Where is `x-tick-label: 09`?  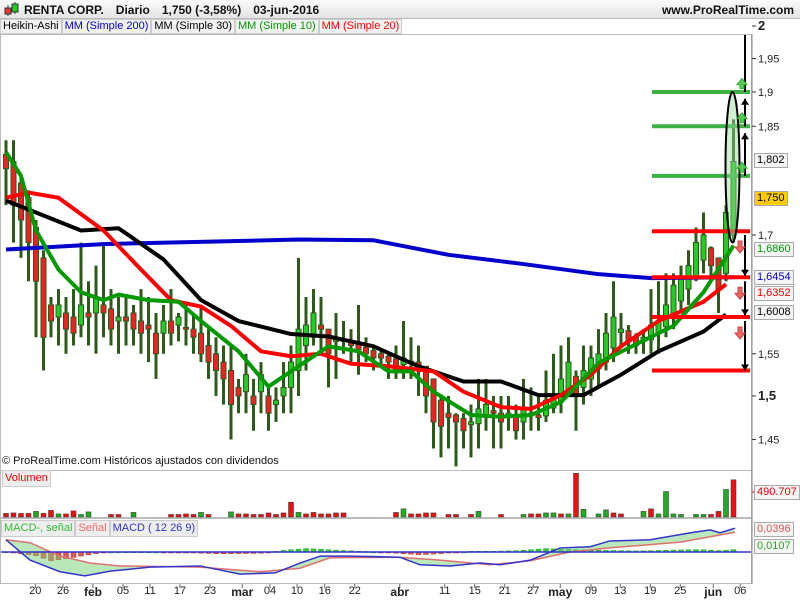
x-tick-label: 09 is located at coordinates (591, 591).